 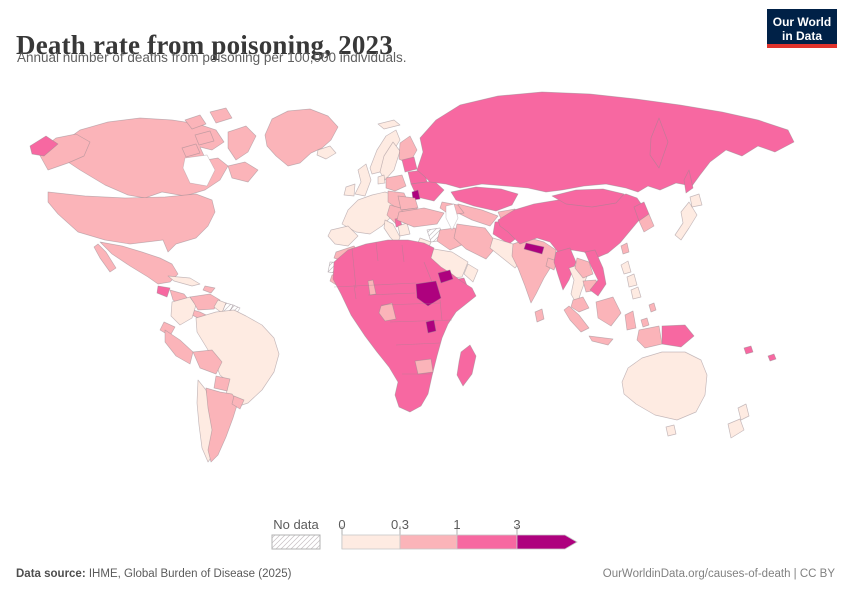 I want to click on country-gabon: Gabon/Equatorial Guinea, so click(x=387, y=312).